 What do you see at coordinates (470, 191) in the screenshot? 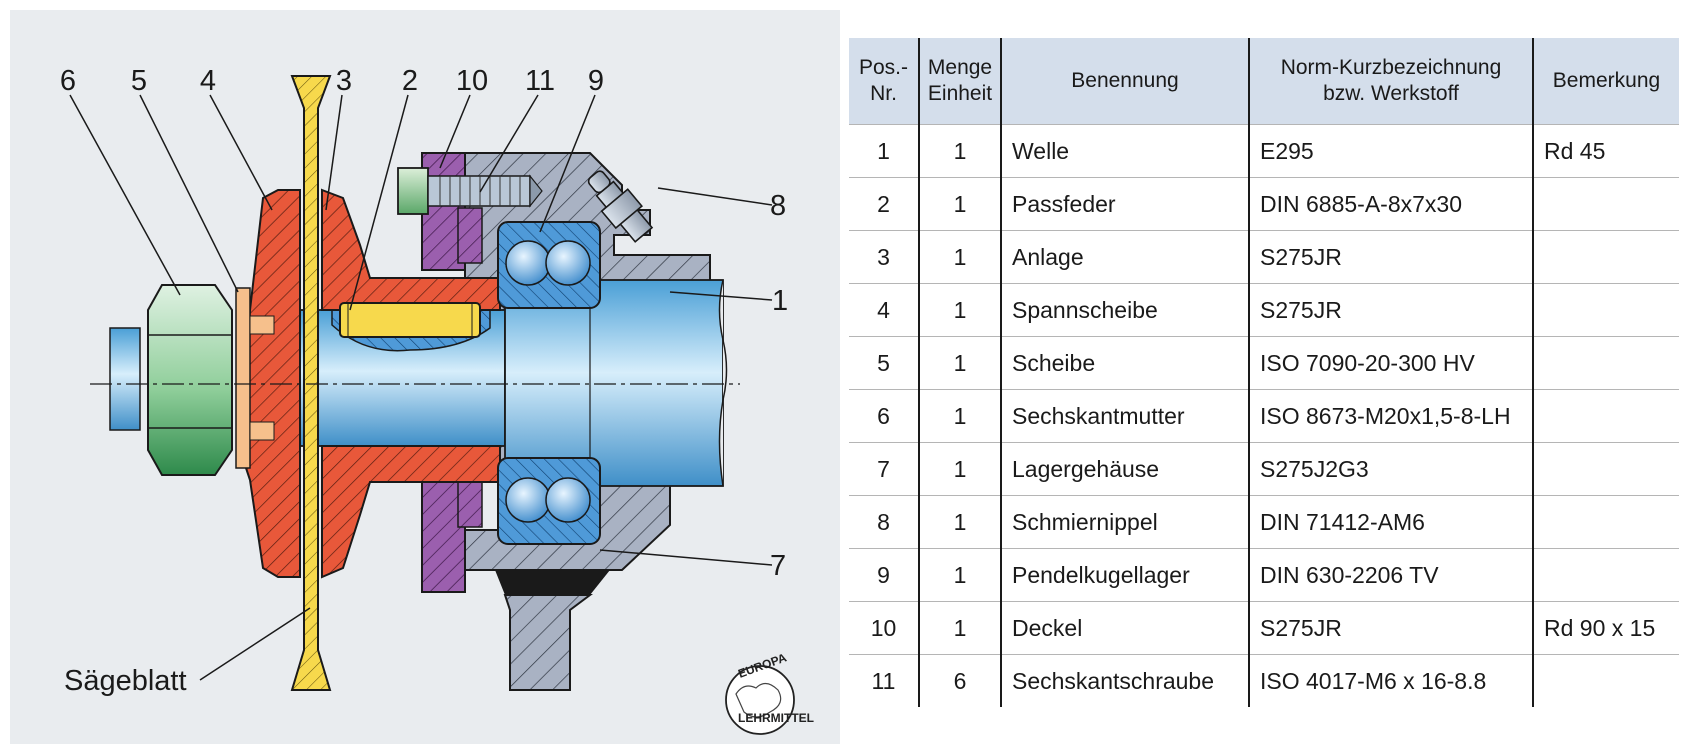
I see `hex-bolt` at bounding box center [470, 191].